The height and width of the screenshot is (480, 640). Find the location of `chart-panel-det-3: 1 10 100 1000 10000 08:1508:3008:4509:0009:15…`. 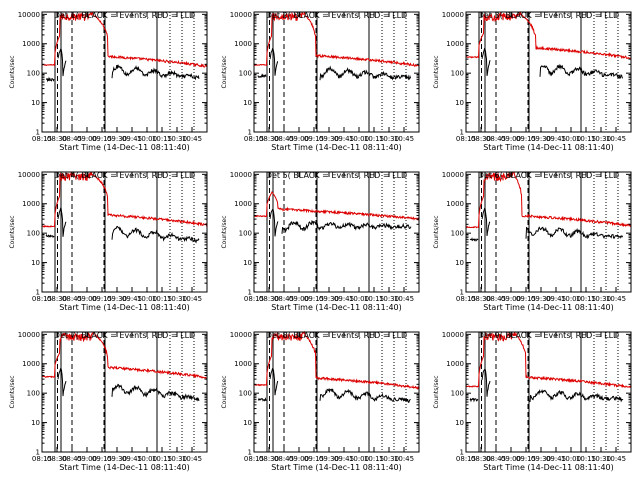

chart-panel-det-3: 1 10 100 1000 10000 08:1508:3008:4509:0009:15… is located at coordinates (532, 81).